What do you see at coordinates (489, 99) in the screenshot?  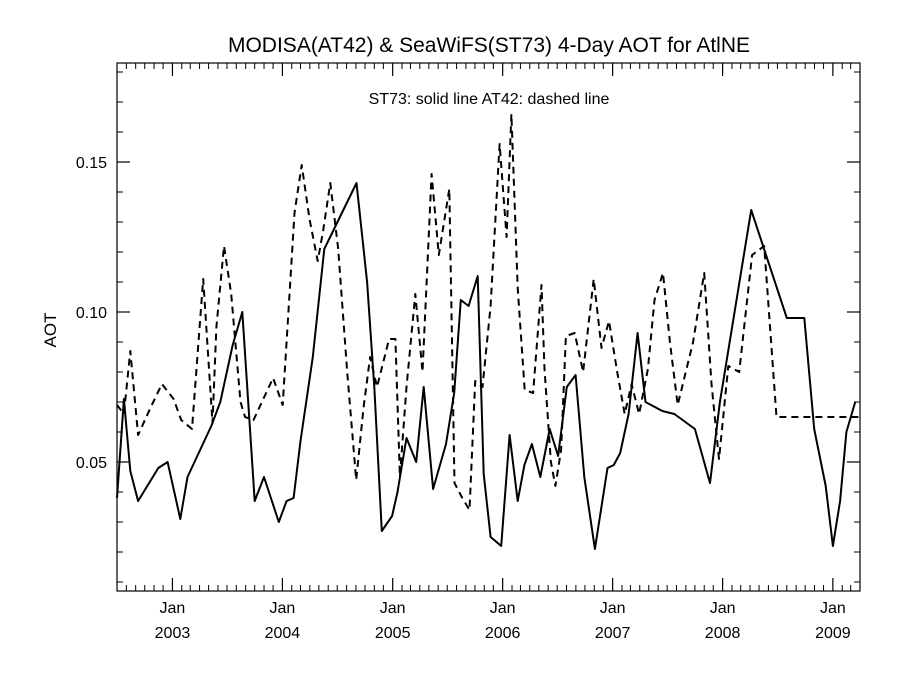 I see `chart-annotation: ST73: solid line AT42: dashed line` at bounding box center [489, 99].